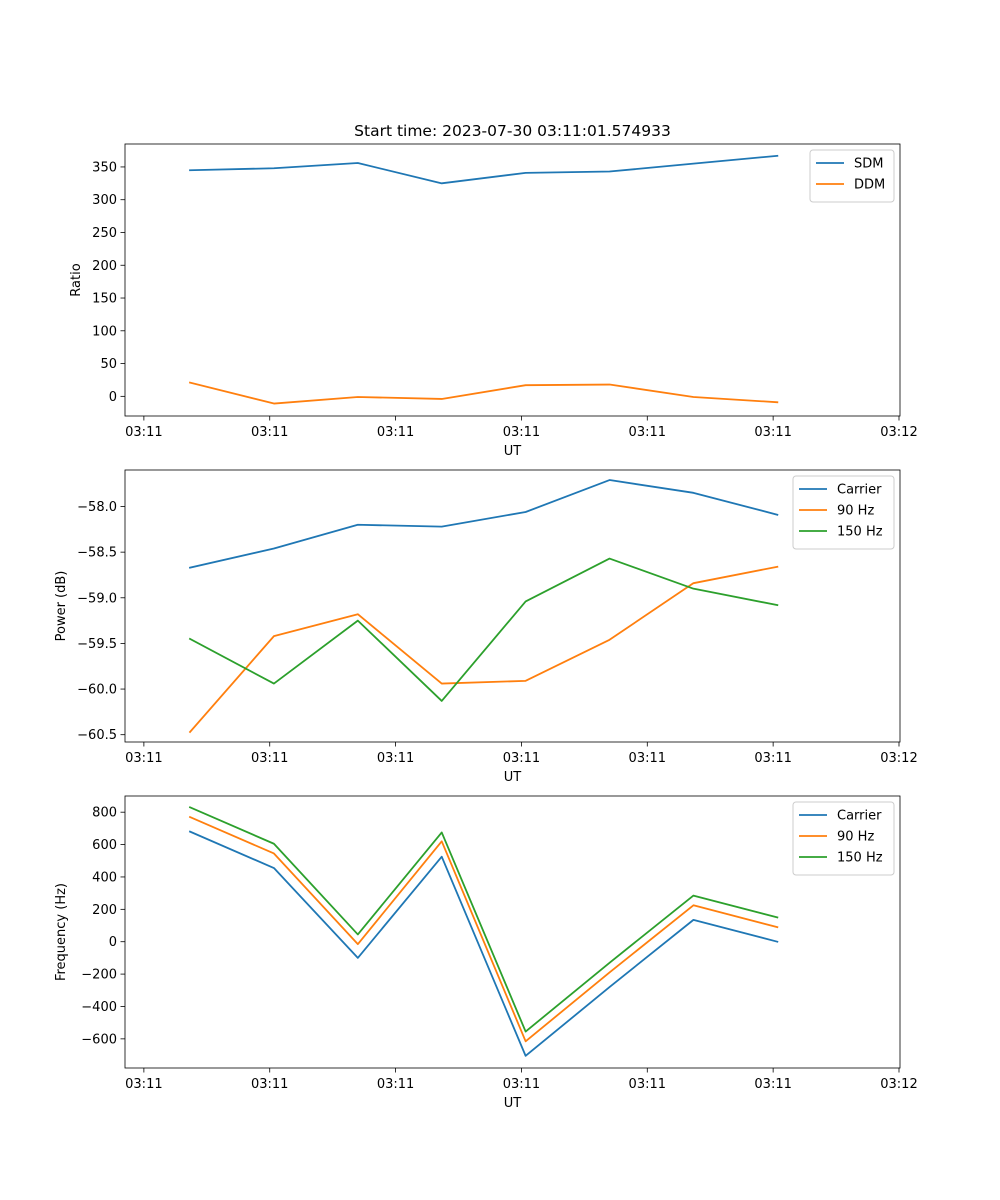  I want to click on y-tick-label: 50, so click(108, 364).